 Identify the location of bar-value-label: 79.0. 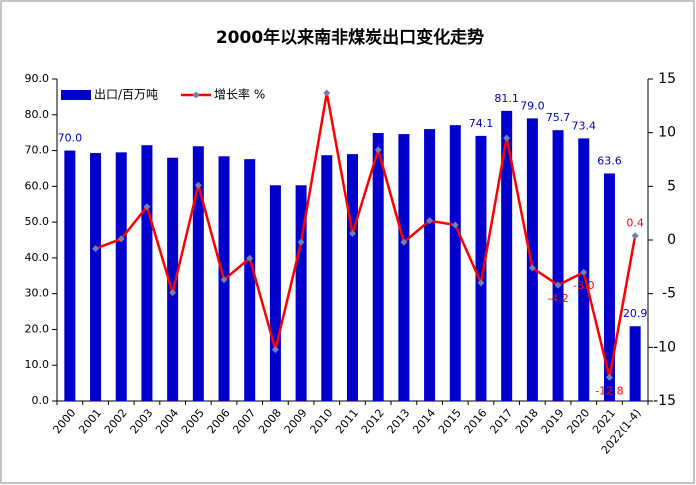
(532, 105).